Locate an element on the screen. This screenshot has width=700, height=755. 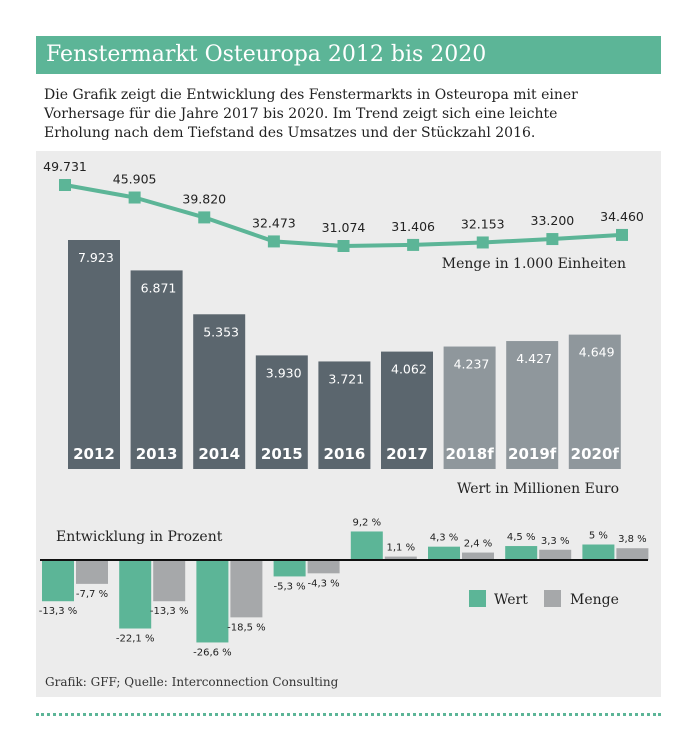
percent-value-label: 3,8 % is located at coordinates (632, 539).